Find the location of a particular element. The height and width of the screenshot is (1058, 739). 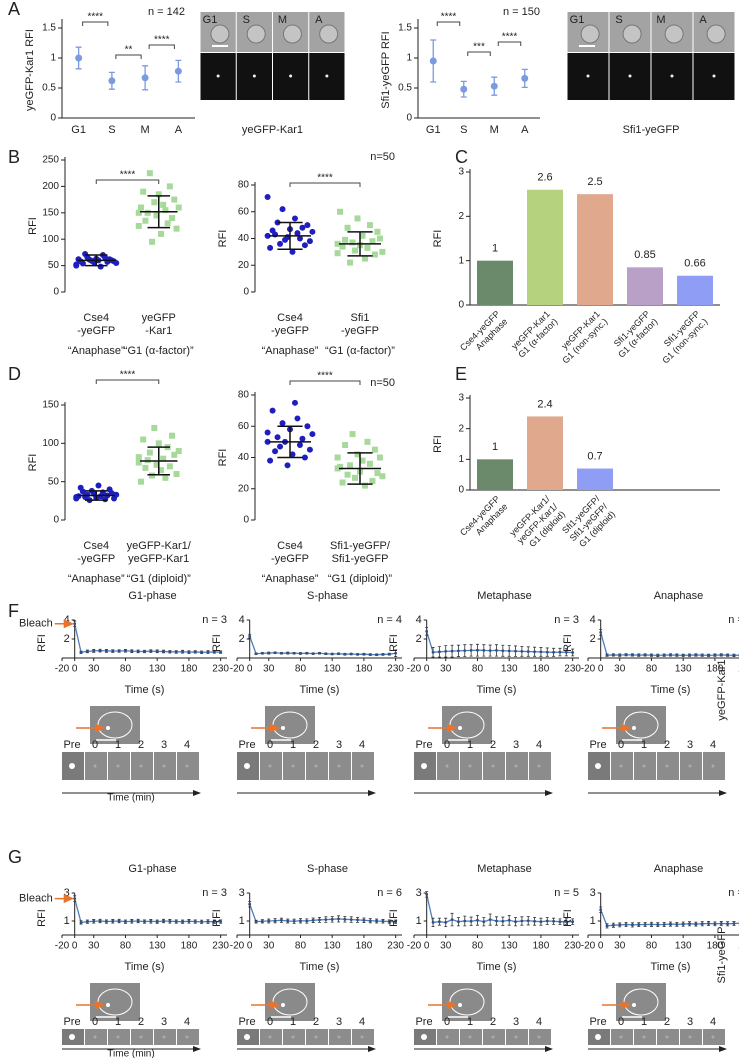

image-heading: A is located at coordinates (319, 20).